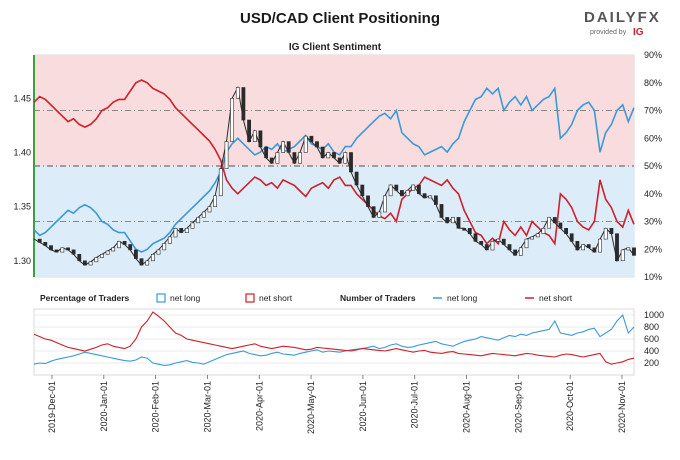  Describe the element at coordinates (378, 298) in the screenshot. I see `legend-num-title: Number of Traders` at that location.